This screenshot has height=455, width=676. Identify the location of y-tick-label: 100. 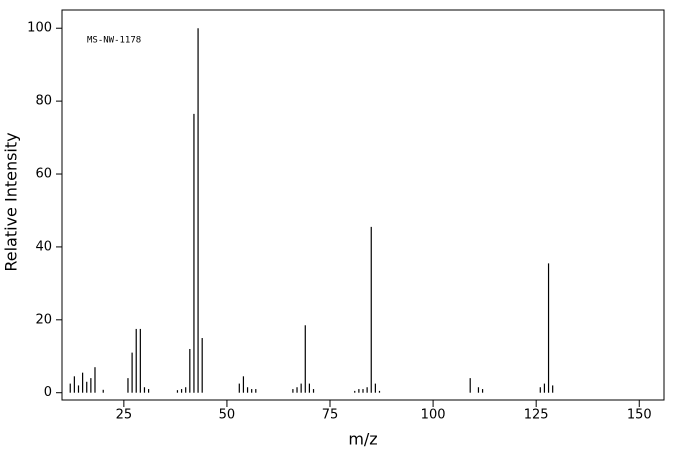
(39, 28).